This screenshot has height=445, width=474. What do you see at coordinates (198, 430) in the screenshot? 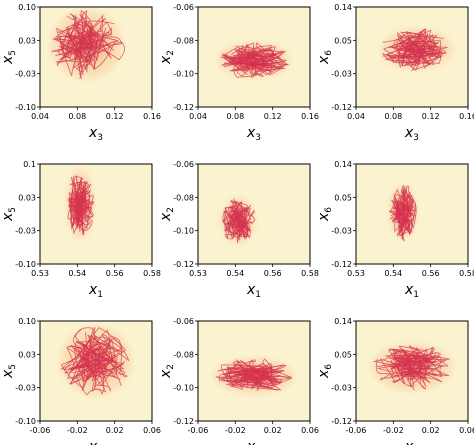
I see `x-tick-label: -0.06` at bounding box center [198, 430].